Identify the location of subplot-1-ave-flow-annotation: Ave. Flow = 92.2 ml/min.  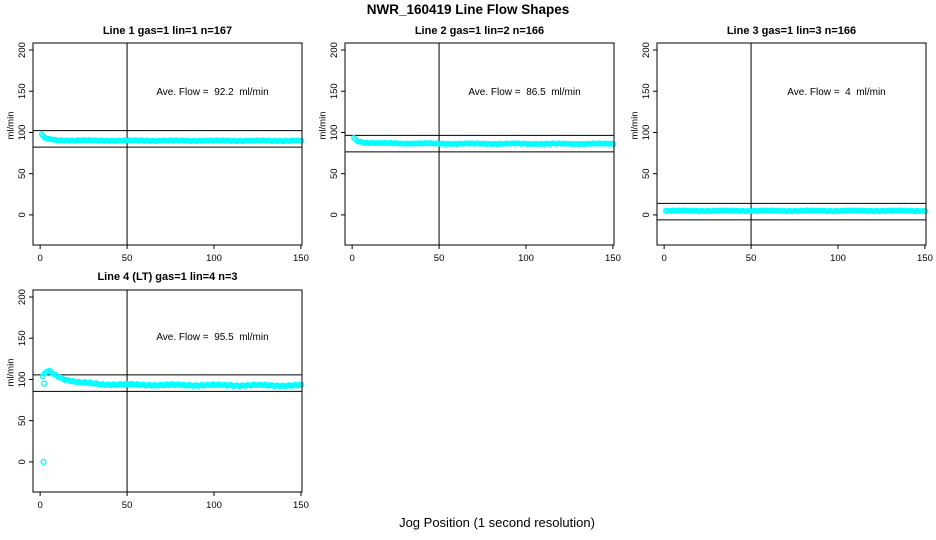
(212, 92).